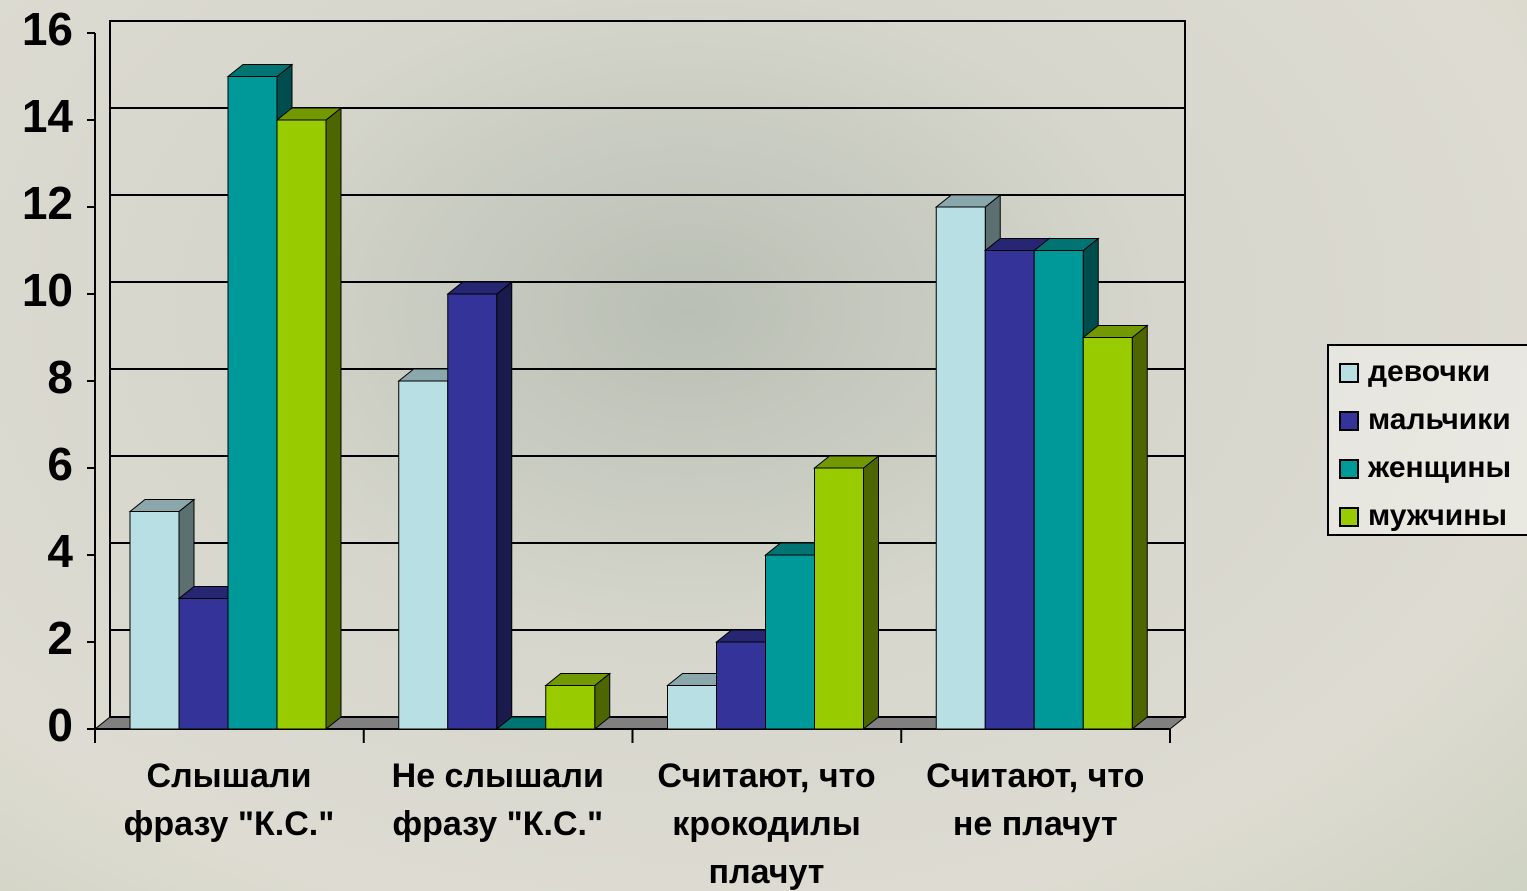  I want to click on y-tick-label: 12, so click(47, 203).